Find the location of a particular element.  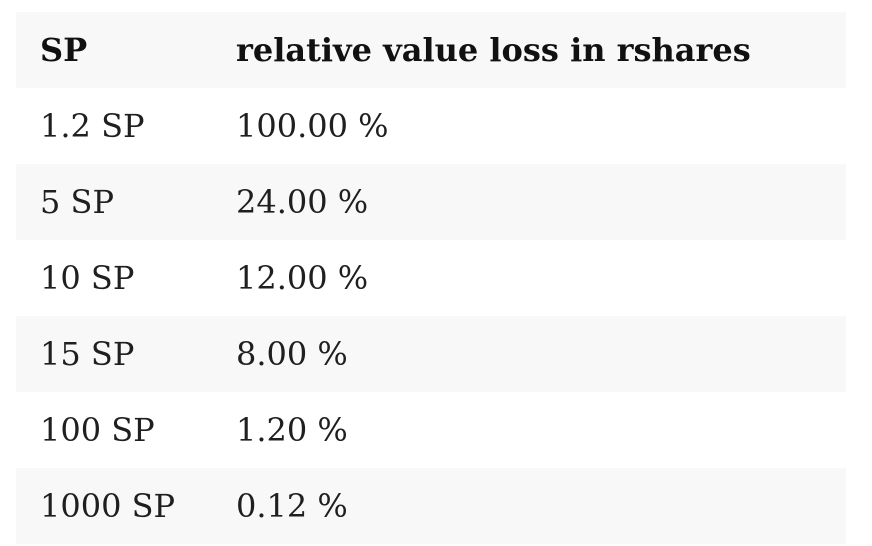

cell-sp: 1.2 SP is located at coordinates (92, 126).